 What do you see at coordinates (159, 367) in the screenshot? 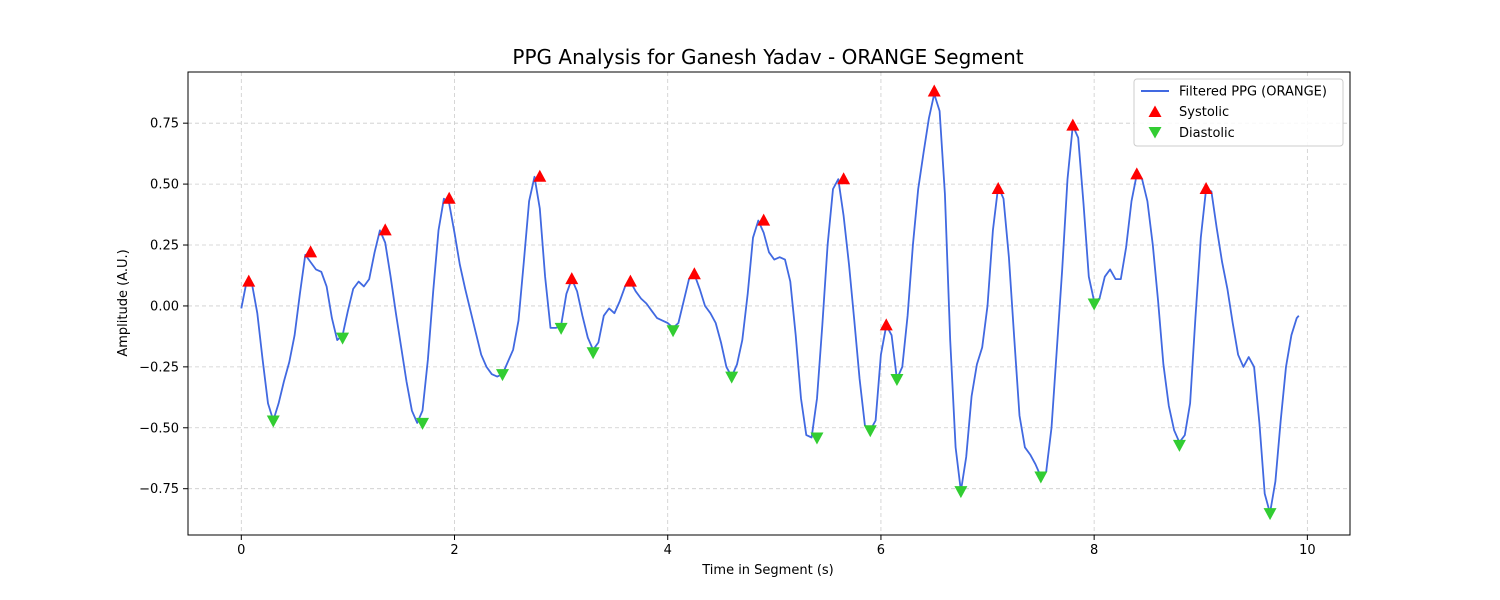
I see `y-tick-label: −0.25` at bounding box center [159, 367].